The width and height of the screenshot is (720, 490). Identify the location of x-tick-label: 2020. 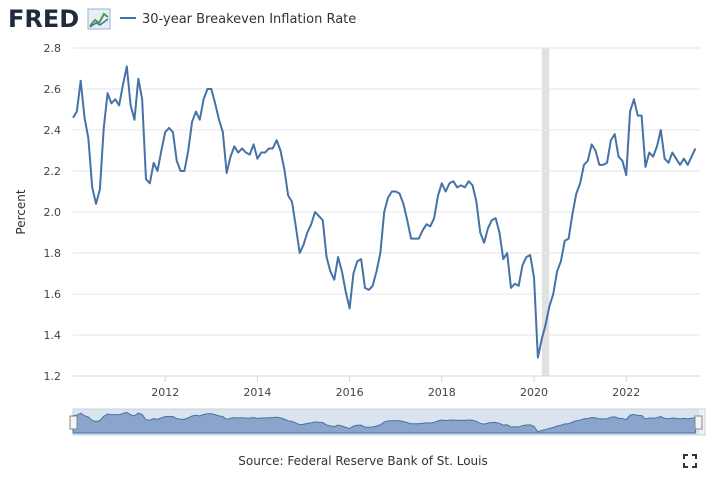
(534, 392).